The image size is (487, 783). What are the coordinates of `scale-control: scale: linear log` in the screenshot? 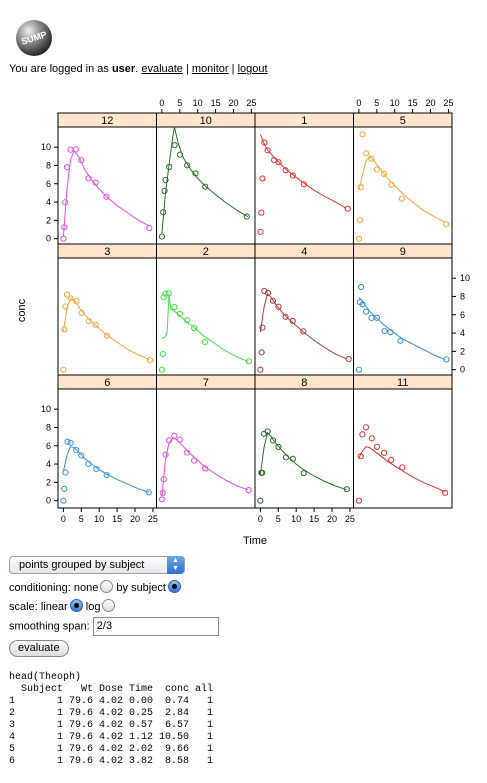 It's located at (62, 606).